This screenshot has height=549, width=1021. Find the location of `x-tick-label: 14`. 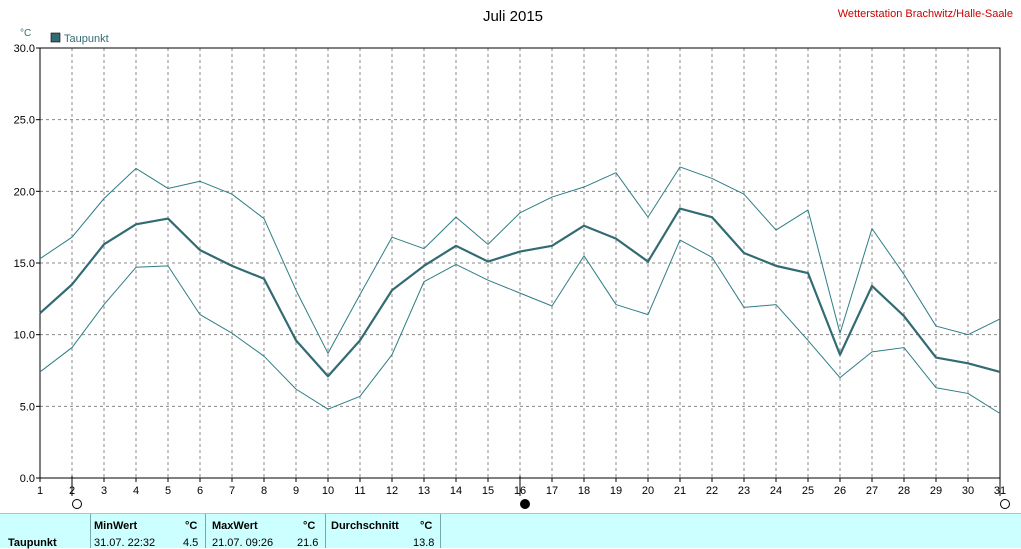

x-tick-label: 14 is located at coordinates (456, 491).